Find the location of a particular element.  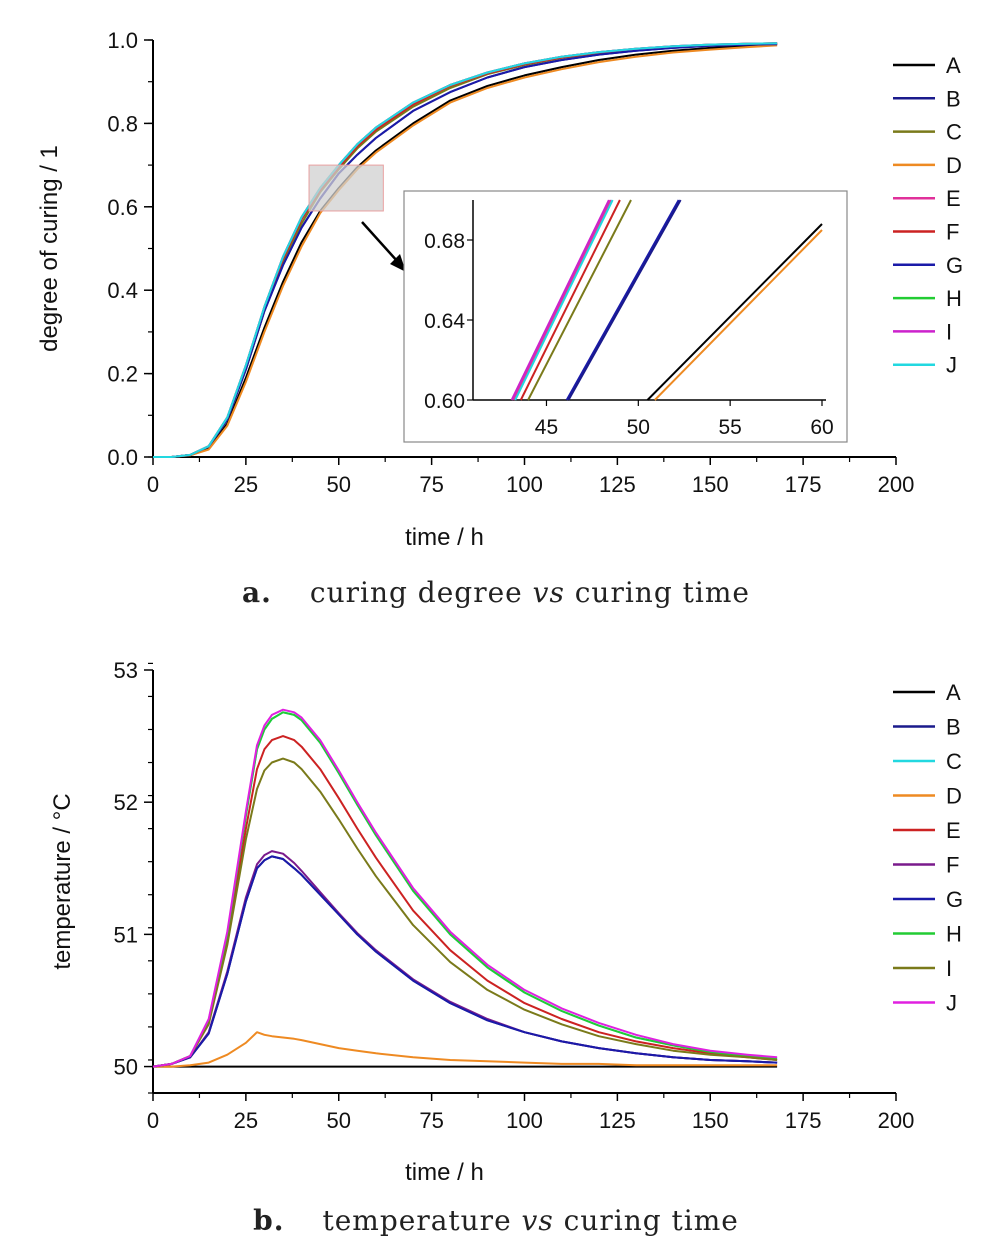

inset-frame is located at coordinates (625, 316).